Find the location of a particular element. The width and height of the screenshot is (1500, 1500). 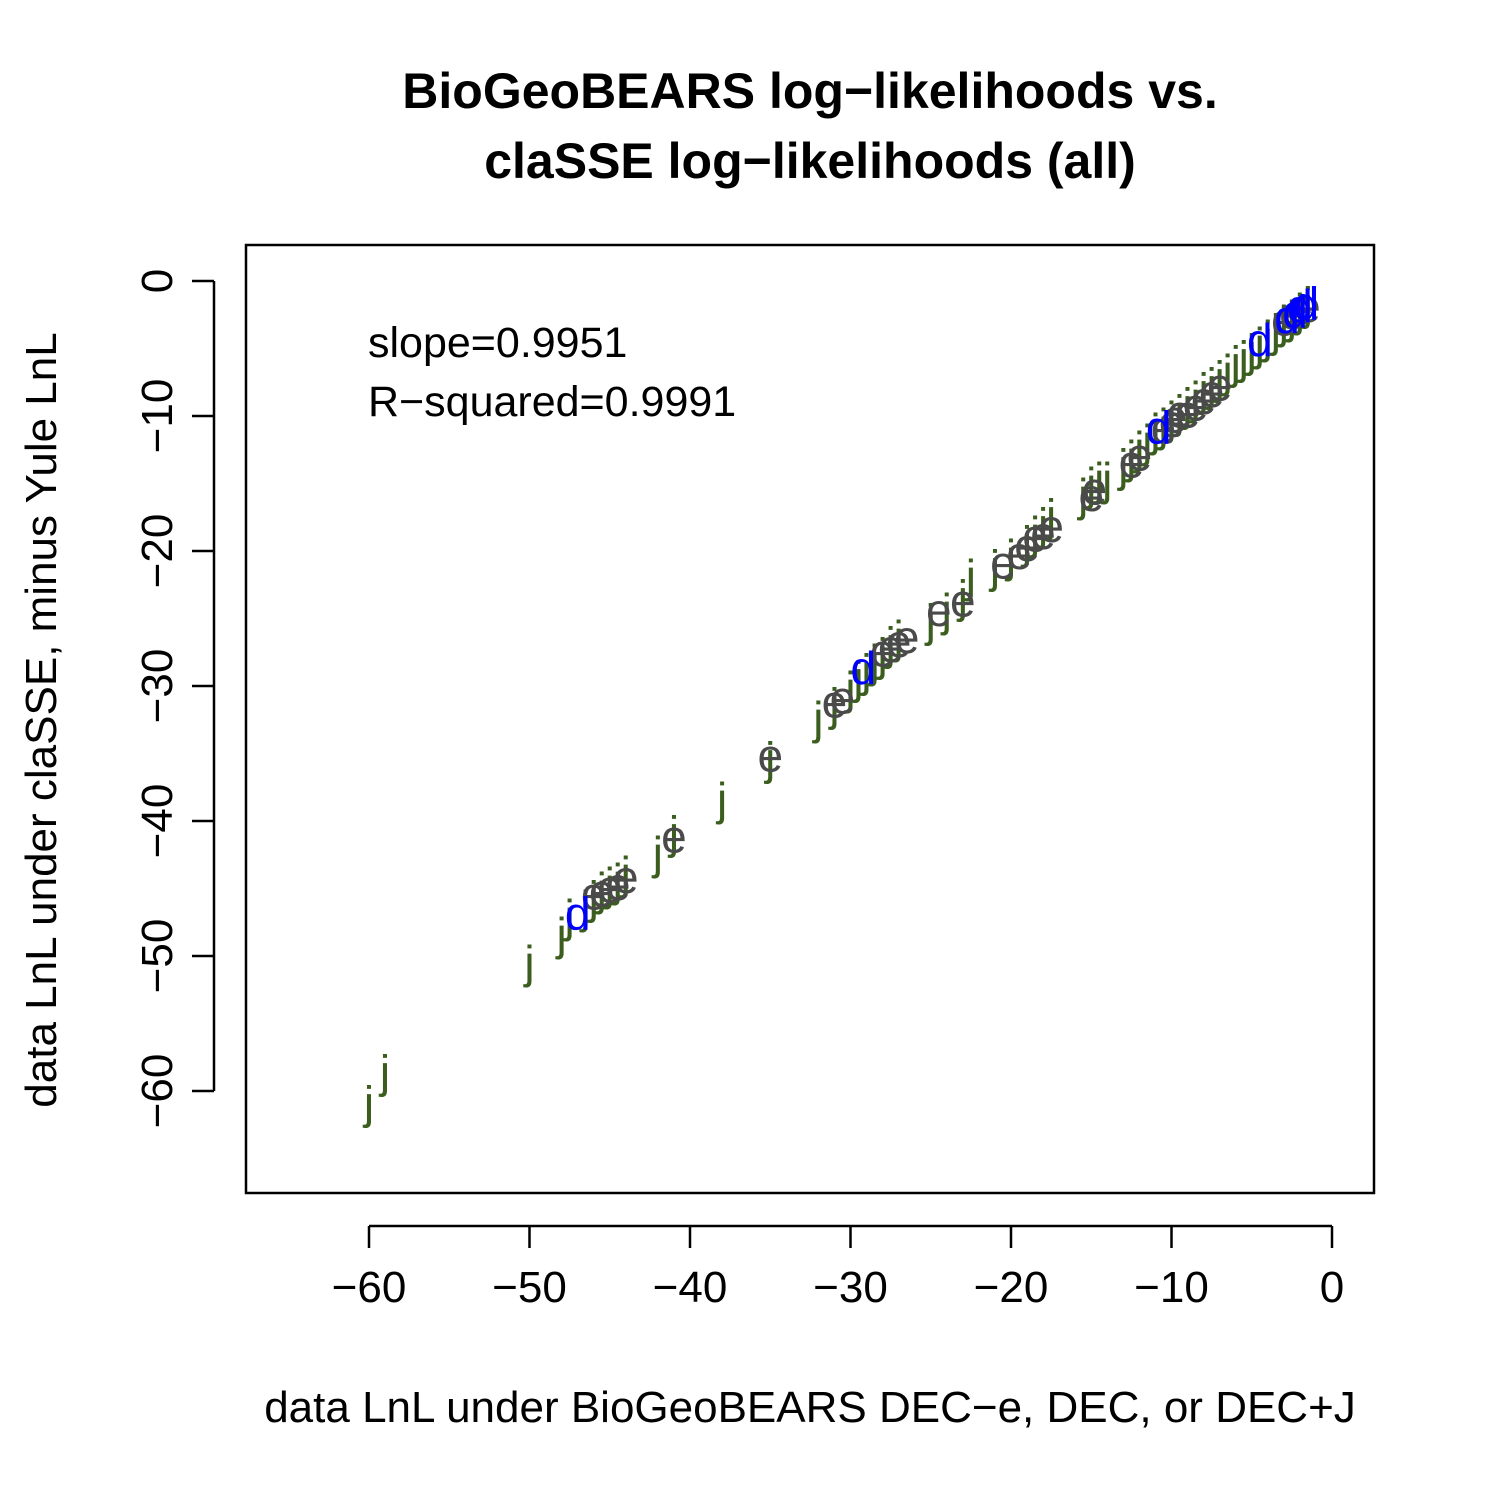

y-tick-label: −10 is located at coordinates (157, 416).